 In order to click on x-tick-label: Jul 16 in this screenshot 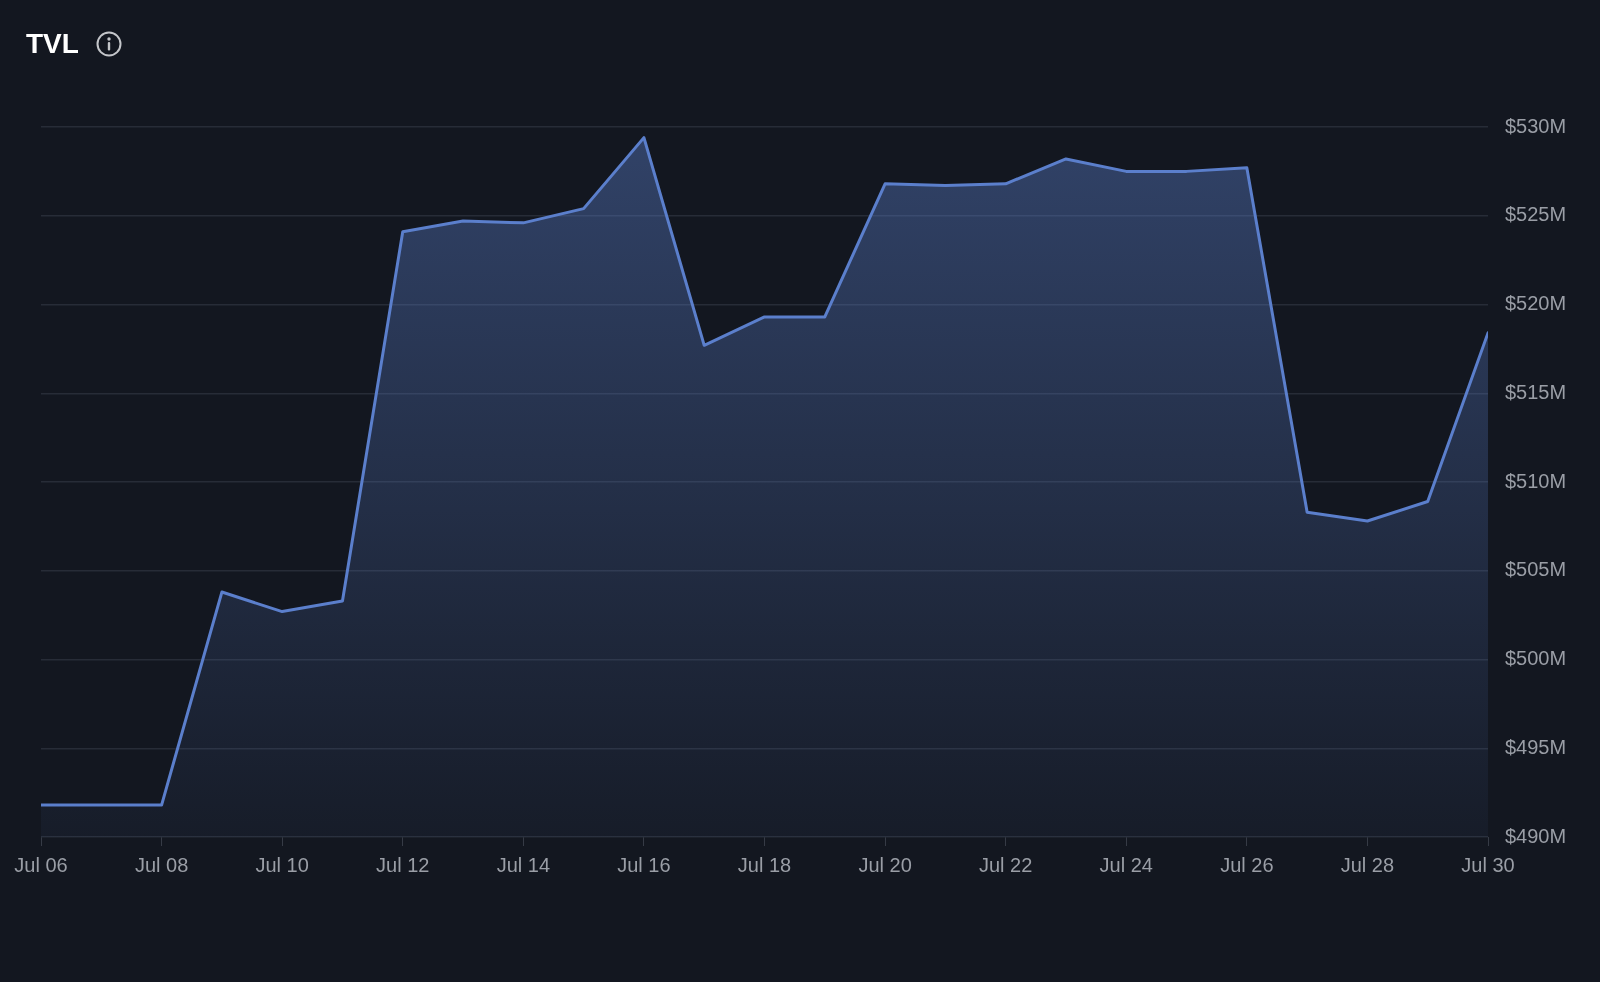, I will do `click(644, 864)`.